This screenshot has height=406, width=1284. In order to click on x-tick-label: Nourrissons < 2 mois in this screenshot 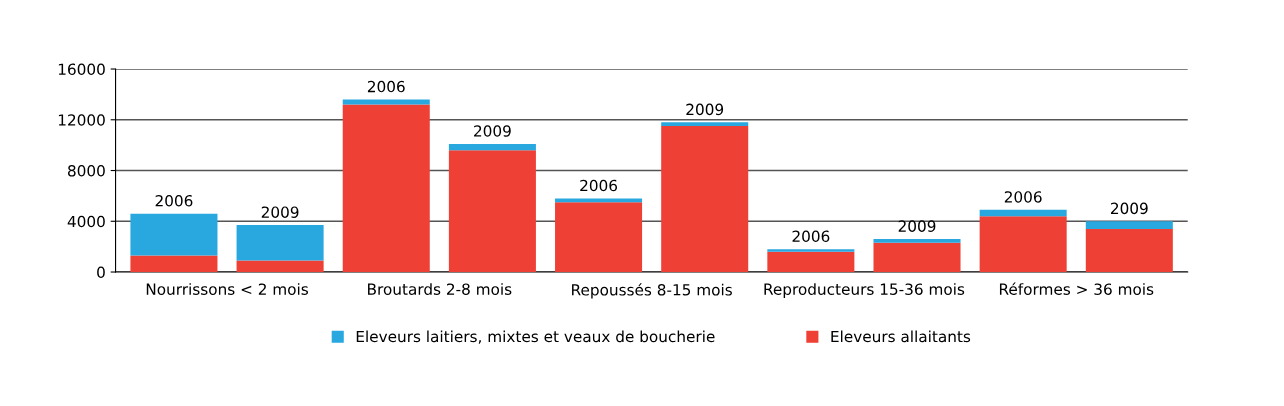, I will do `click(227, 289)`.